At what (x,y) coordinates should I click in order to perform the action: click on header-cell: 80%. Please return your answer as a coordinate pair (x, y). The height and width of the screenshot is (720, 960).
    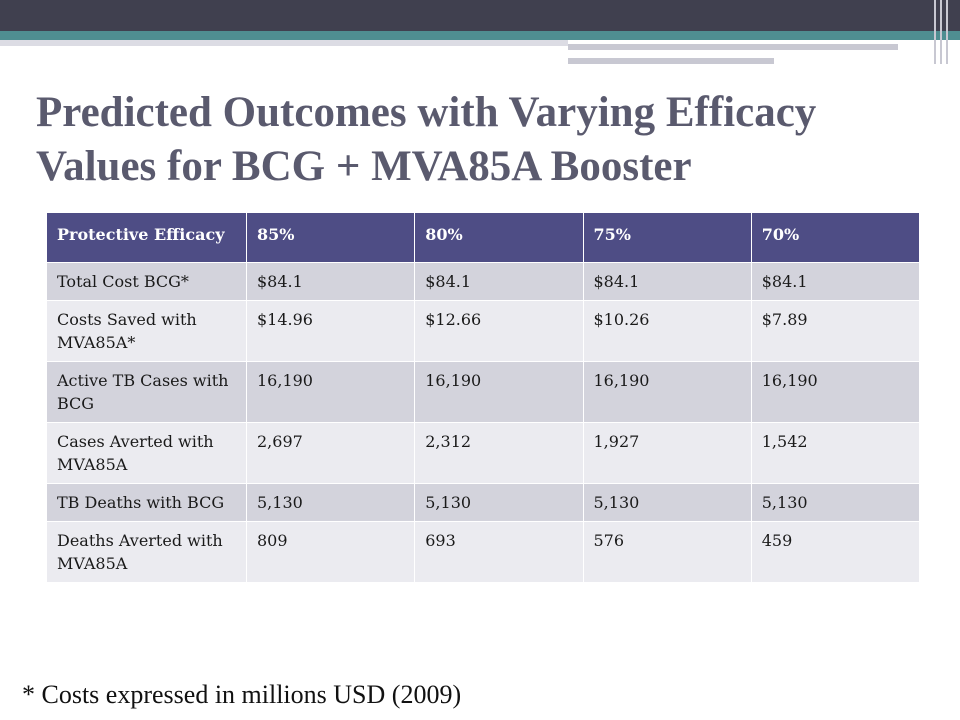
    Looking at the image, I should click on (499, 237).